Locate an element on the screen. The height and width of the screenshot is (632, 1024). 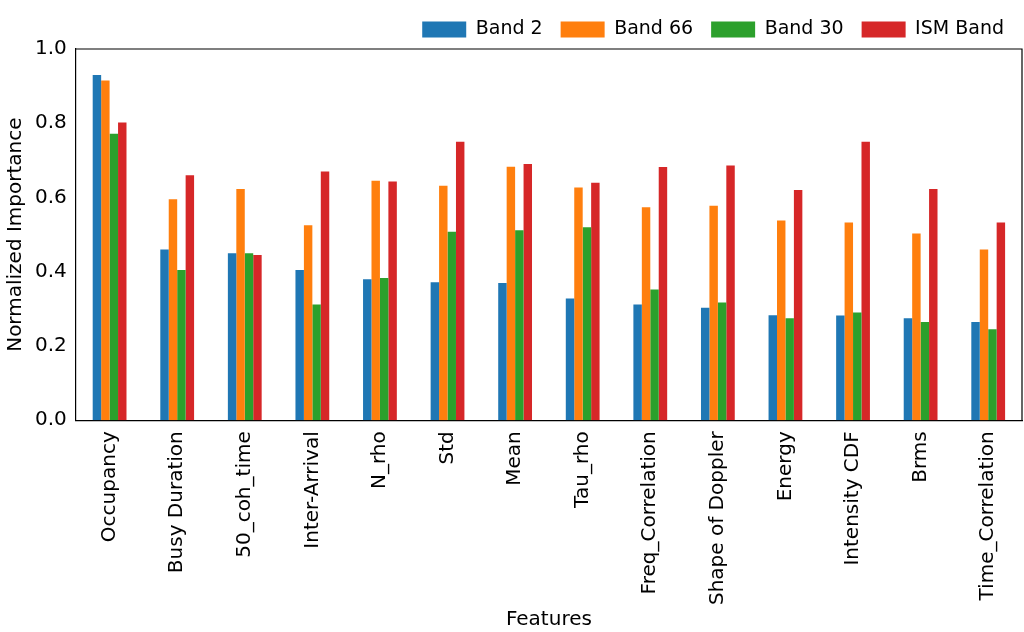
x-tick-label: Inter-Arrival is located at coordinates (310, 490).